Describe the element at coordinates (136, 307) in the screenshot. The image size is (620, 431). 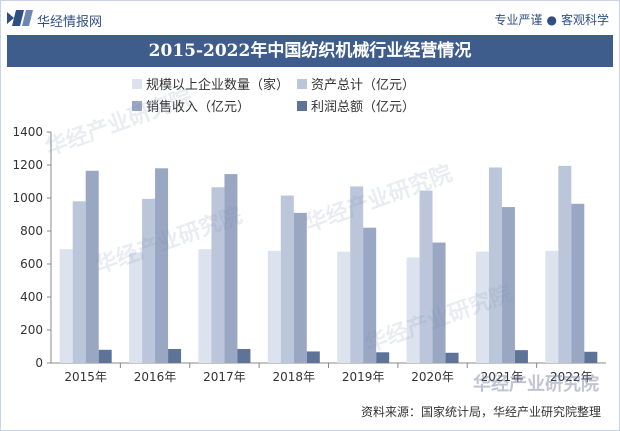
I see `bar-1-2016年` at that location.